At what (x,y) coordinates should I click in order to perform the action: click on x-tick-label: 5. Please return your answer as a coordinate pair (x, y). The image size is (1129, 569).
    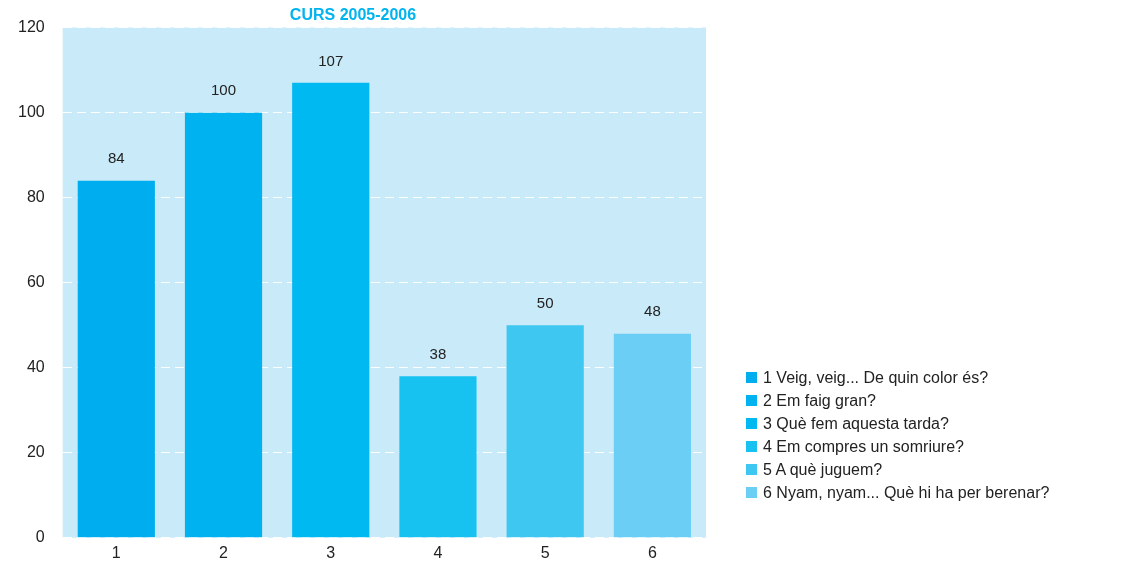
    Looking at the image, I should click on (545, 552).